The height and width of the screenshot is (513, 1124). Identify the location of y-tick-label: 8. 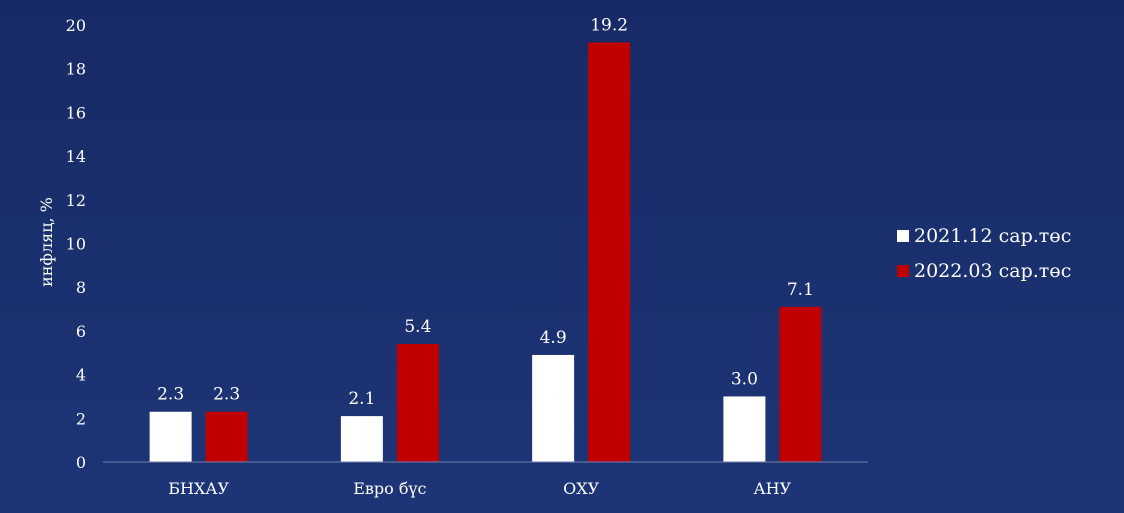
(81, 287).